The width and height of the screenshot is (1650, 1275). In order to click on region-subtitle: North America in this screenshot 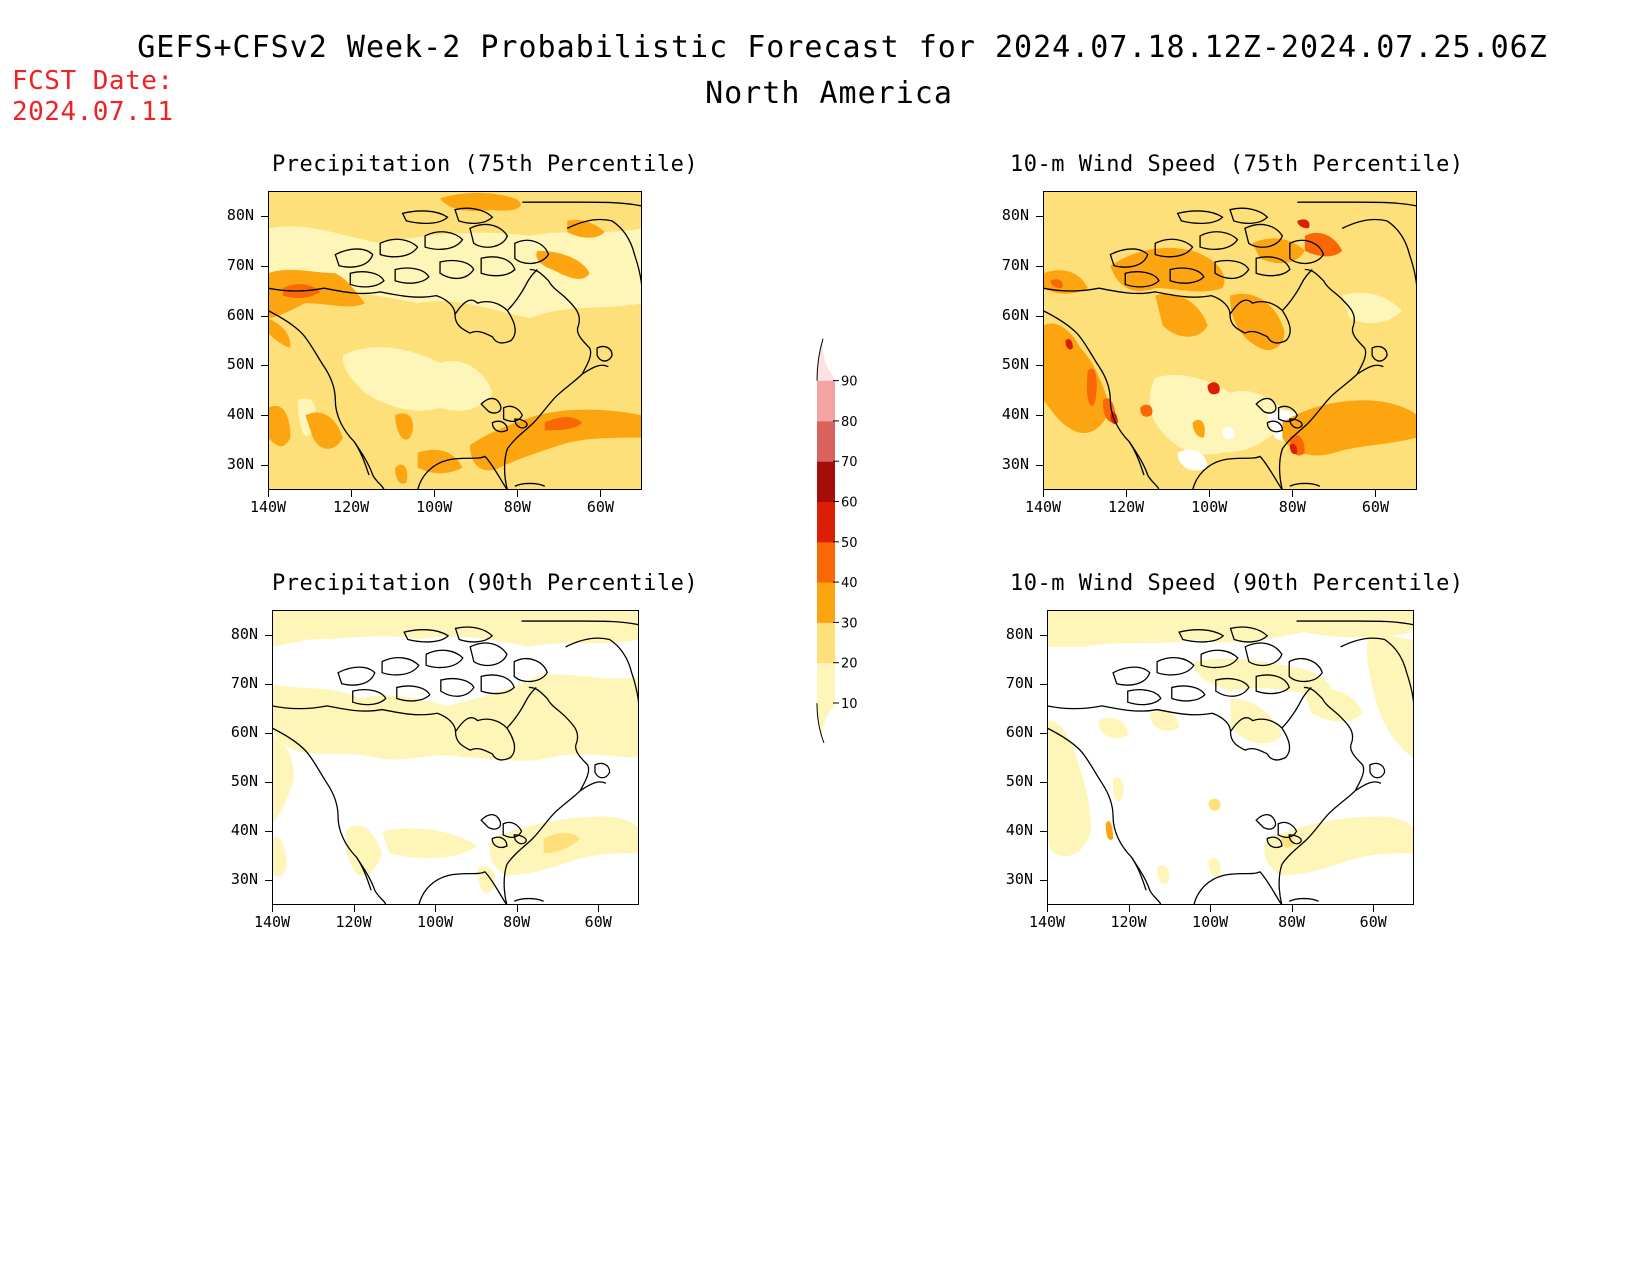, I will do `click(829, 93)`.